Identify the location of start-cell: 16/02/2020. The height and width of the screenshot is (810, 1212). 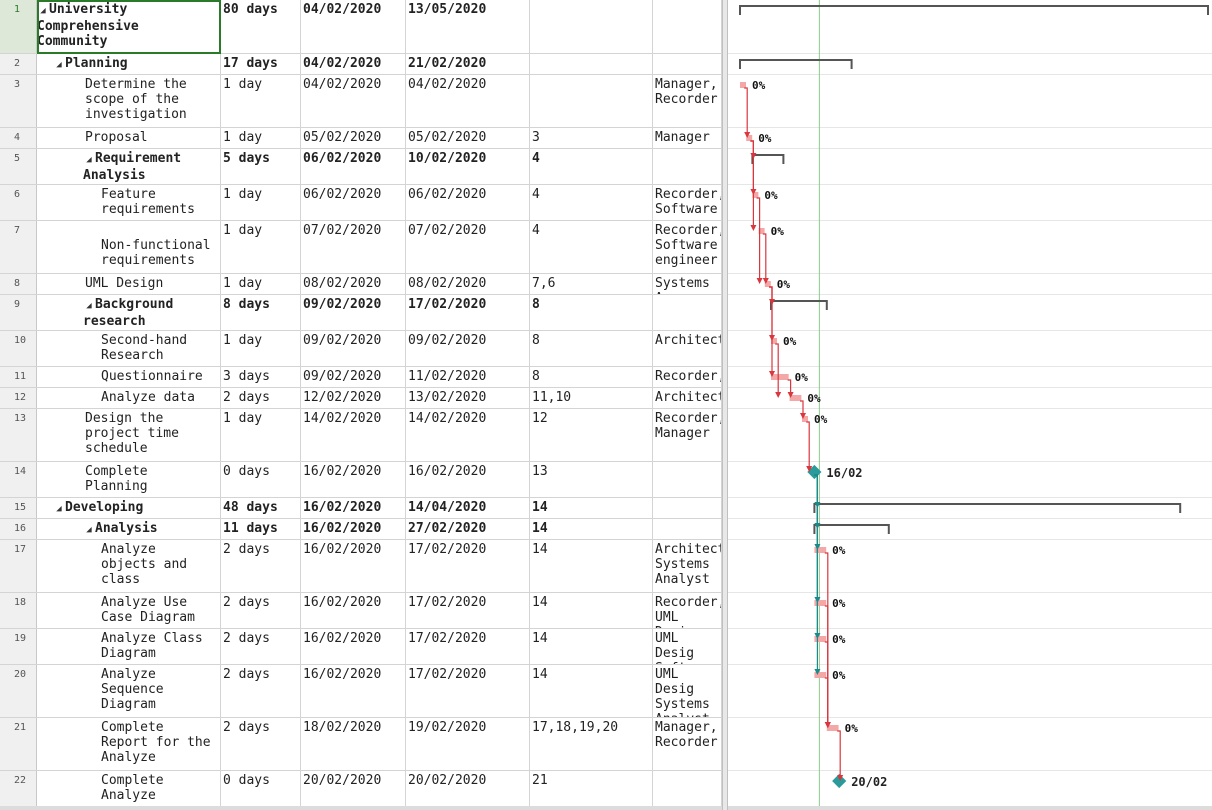
(353, 610).